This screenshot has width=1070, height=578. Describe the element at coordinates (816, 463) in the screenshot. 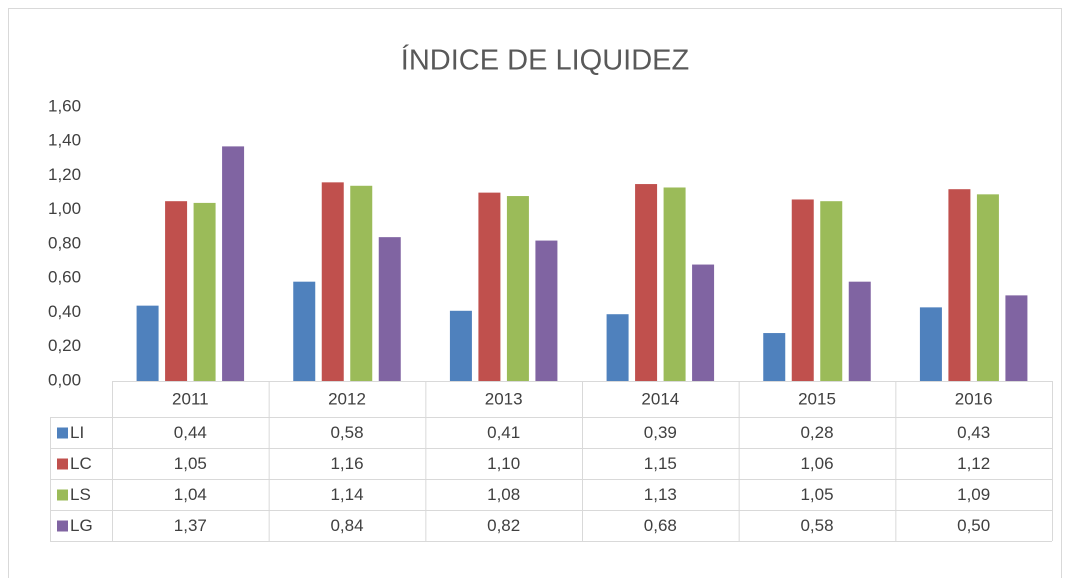

I see `table-value: 1,06` at that location.